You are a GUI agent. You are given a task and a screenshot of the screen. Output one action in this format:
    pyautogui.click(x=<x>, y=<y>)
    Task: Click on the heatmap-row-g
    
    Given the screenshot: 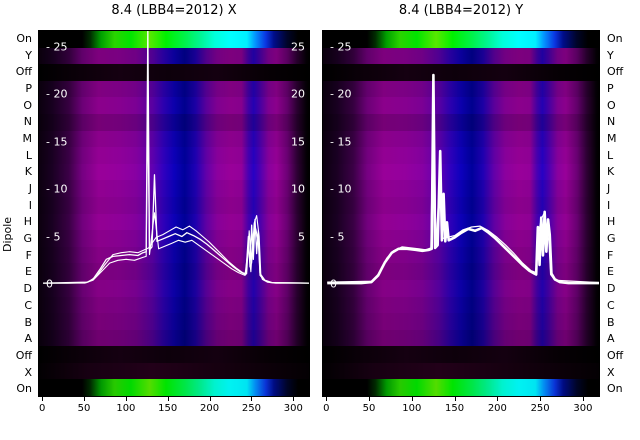 What is the action you would take?
    pyautogui.click(x=461, y=238)
    